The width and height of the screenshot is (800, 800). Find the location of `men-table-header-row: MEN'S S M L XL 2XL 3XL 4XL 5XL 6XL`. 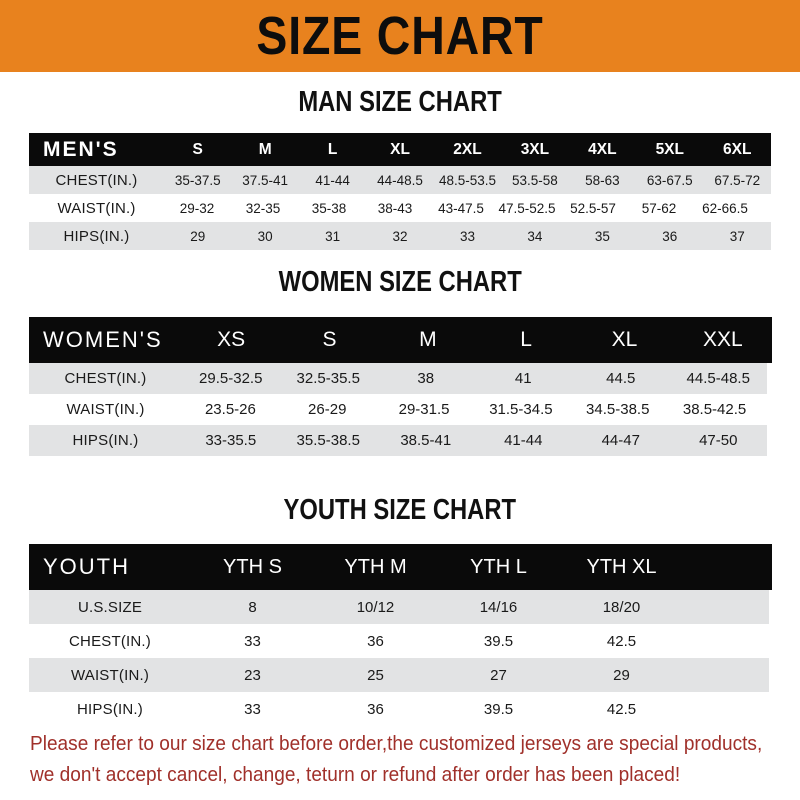

men-table-header-row: MEN'S S M L XL 2XL 3XL 4XL 5XL 6XL is located at coordinates (400, 149).